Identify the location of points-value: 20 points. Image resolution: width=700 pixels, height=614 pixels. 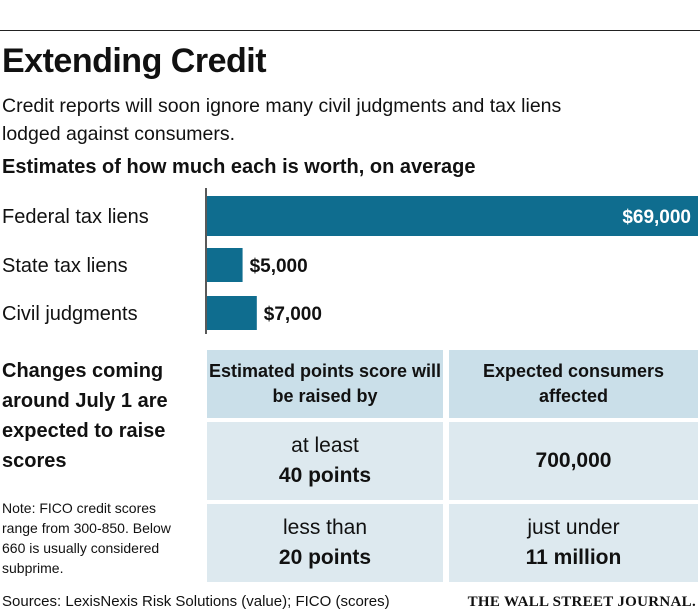
(325, 557).